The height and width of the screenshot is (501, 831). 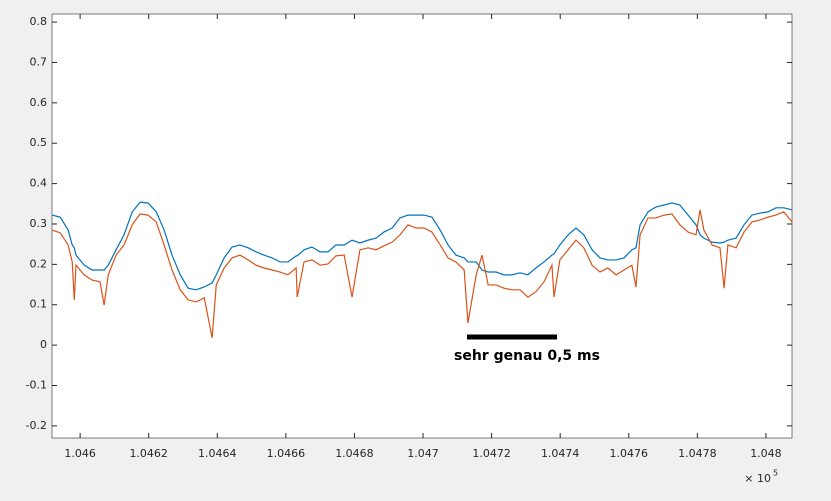 What do you see at coordinates (775, 473) in the screenshot?
I see `x-exponent-power: 5` at bounding box center [775, 473].